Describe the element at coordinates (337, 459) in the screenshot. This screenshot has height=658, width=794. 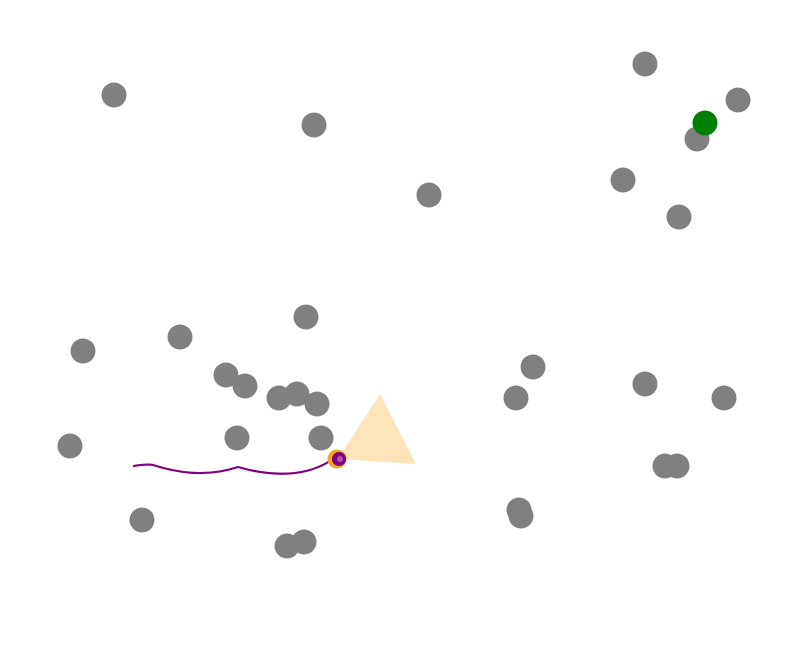
I see `agent` at that location.